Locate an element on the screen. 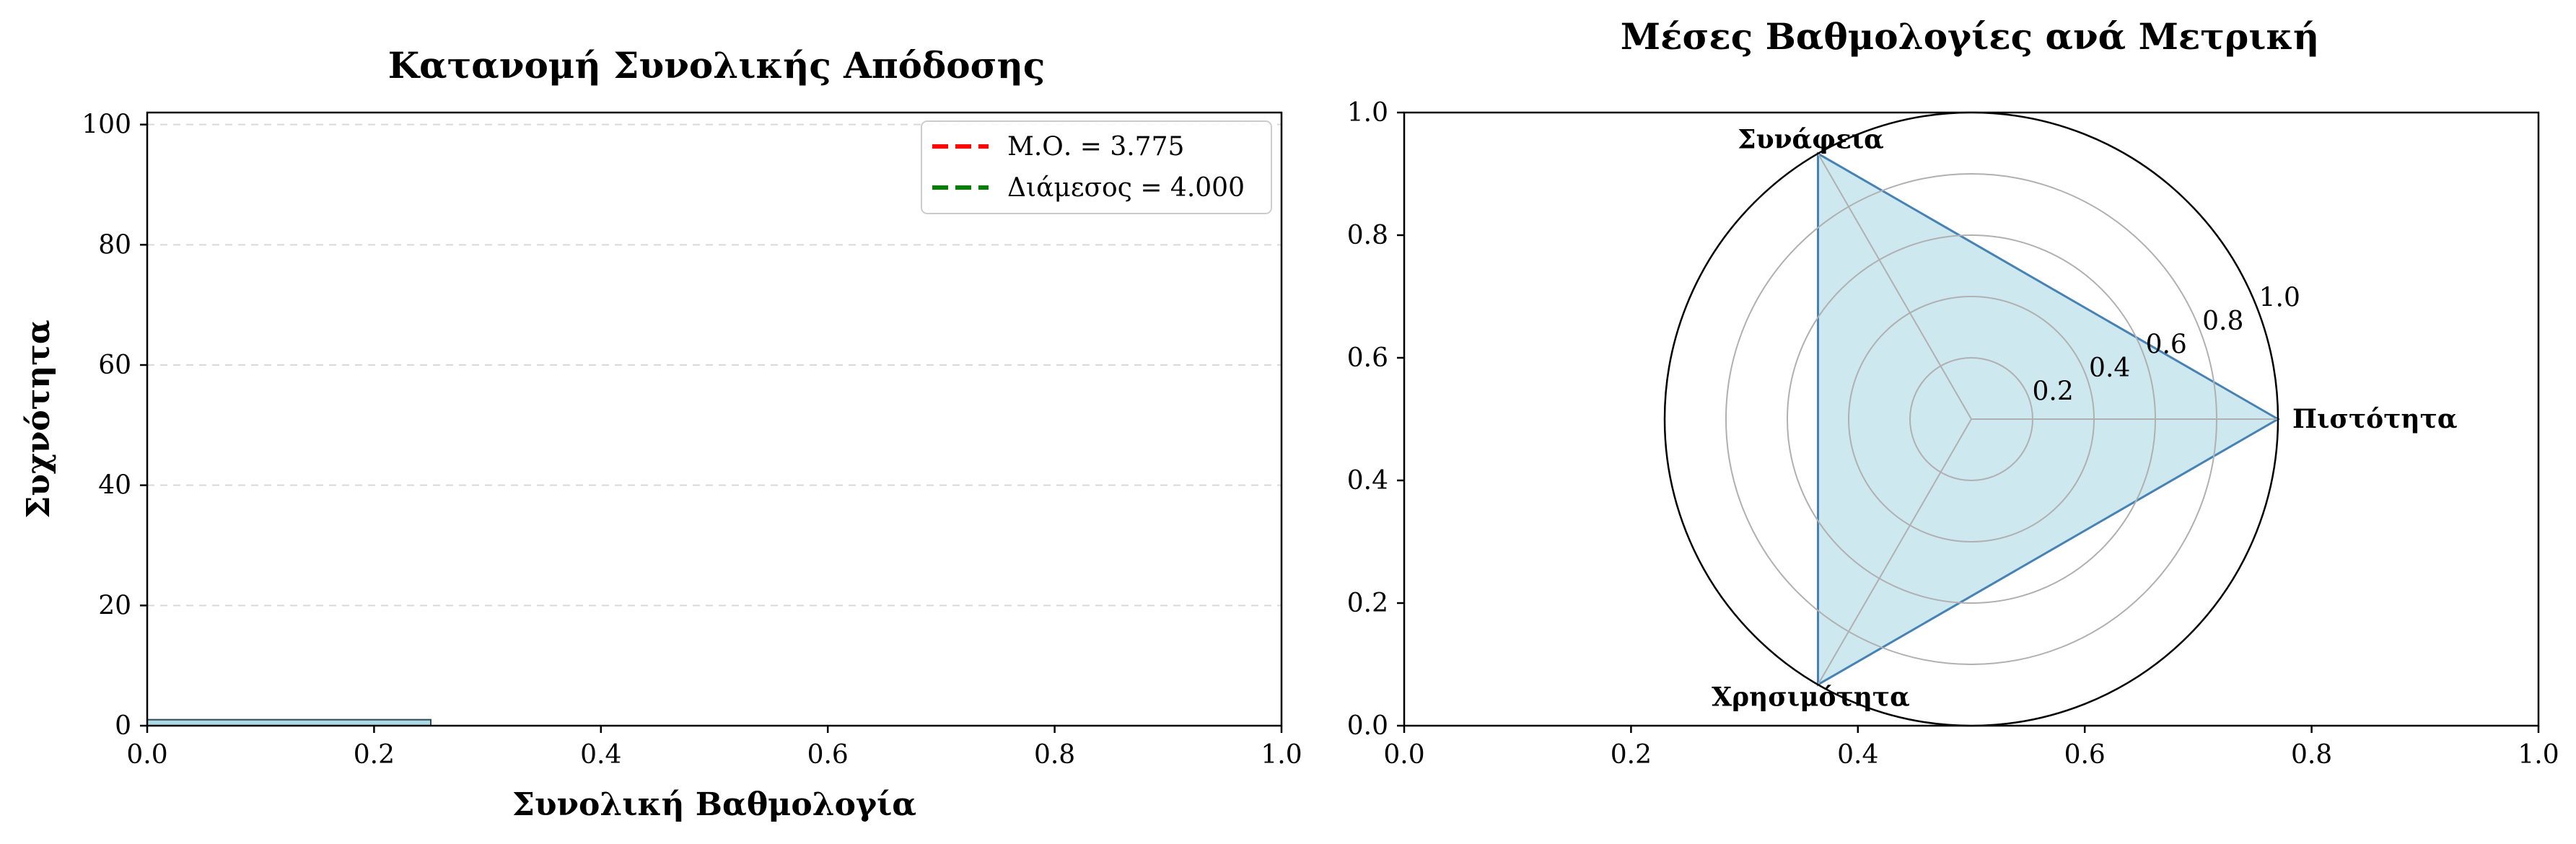 This screenshot has width=2576, height=844. radar-x-ticks: 0.0 0.2 0.4 0.6 0.8 1.0 is located at coordinates (1971, 748).